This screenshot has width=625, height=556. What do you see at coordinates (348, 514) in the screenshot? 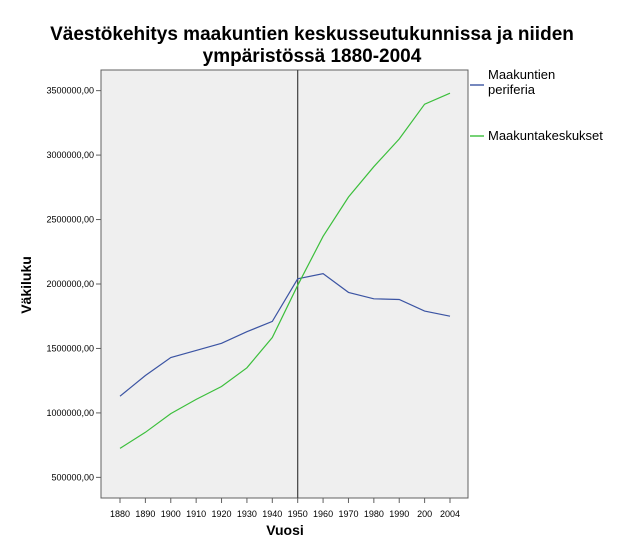
I see `x-tick-label: 1970` at bounding box center [348, 514].